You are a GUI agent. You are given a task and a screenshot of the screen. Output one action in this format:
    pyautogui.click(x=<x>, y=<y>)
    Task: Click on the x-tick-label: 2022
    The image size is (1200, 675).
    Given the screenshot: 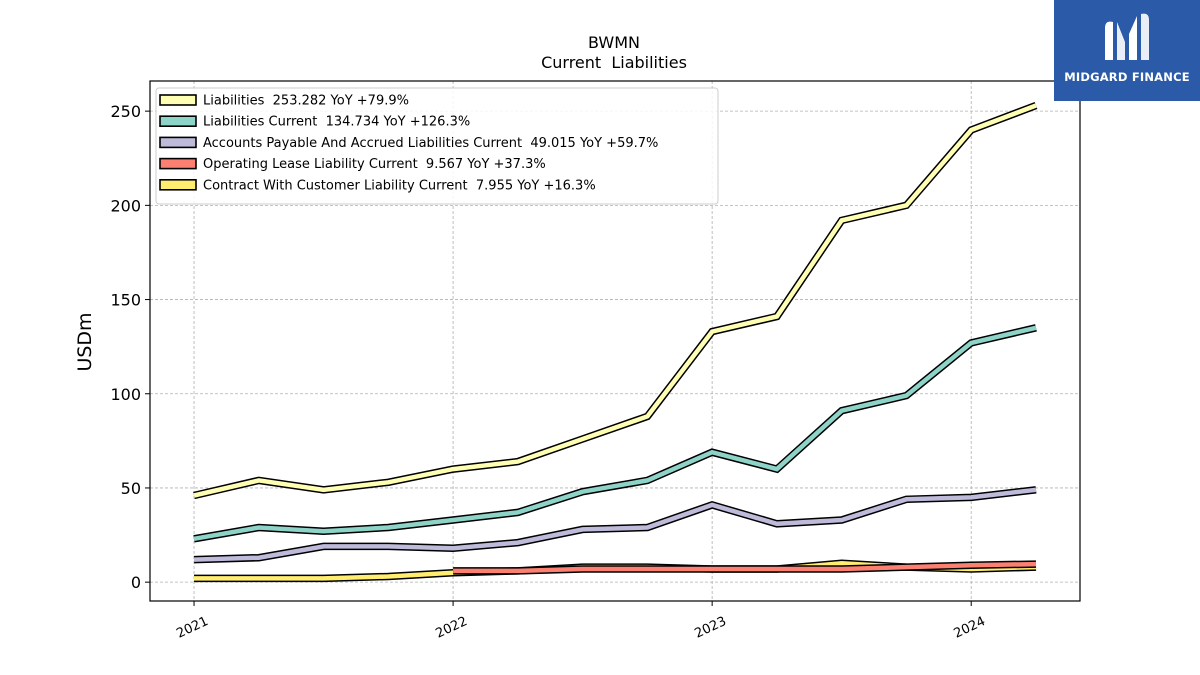 What is the action you would take?
    pyautogui.click(x=451, y=628)
    